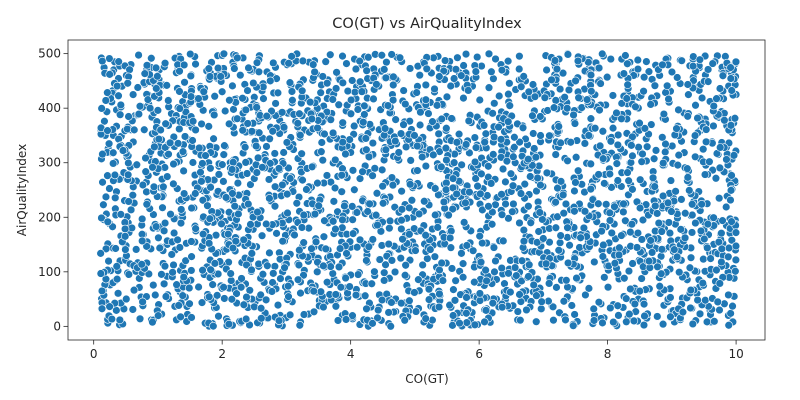  I want to click on x-tick-label: 4, so click(351, 354).